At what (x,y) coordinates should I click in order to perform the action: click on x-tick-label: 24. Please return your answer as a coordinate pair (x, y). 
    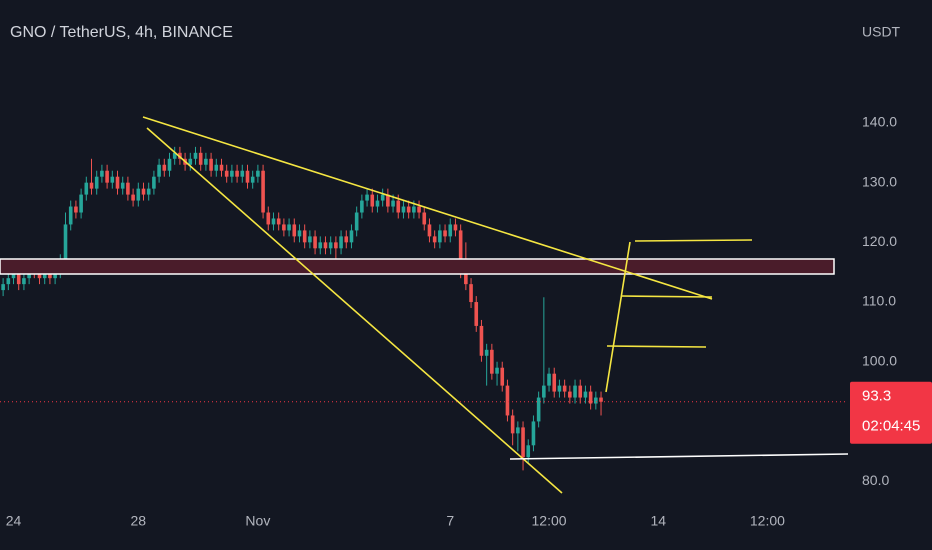
    Looking at the image, I should click on (14, 521).